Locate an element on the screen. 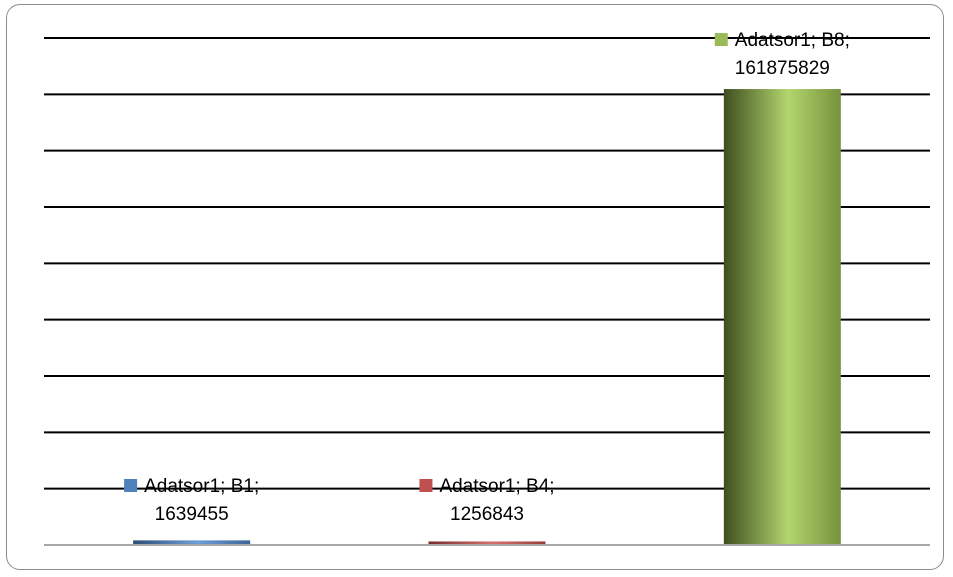  data-label-line2: 161875829 is located at coordinates (782, 68).